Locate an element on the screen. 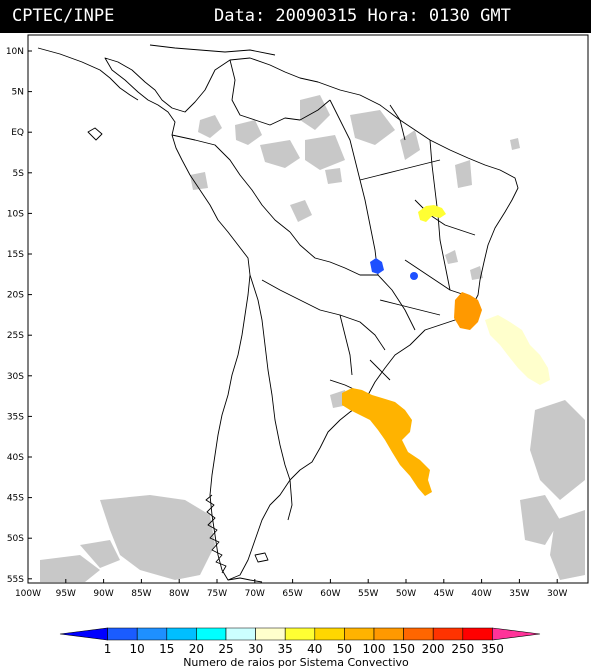 The width and height of the screenshot is (600, 670). lat-label: 5N is located at coordinates (18, 93).